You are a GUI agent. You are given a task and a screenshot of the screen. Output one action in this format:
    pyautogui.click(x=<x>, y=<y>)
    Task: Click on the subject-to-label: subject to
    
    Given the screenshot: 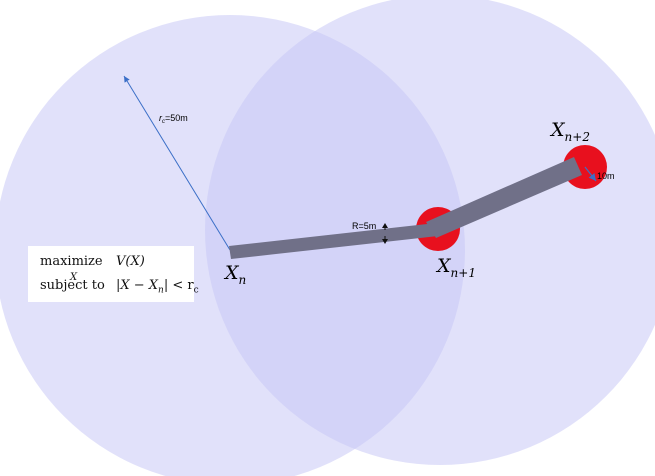 What is the action you would take?
    pyautogui.click(x=72, y=285)
    